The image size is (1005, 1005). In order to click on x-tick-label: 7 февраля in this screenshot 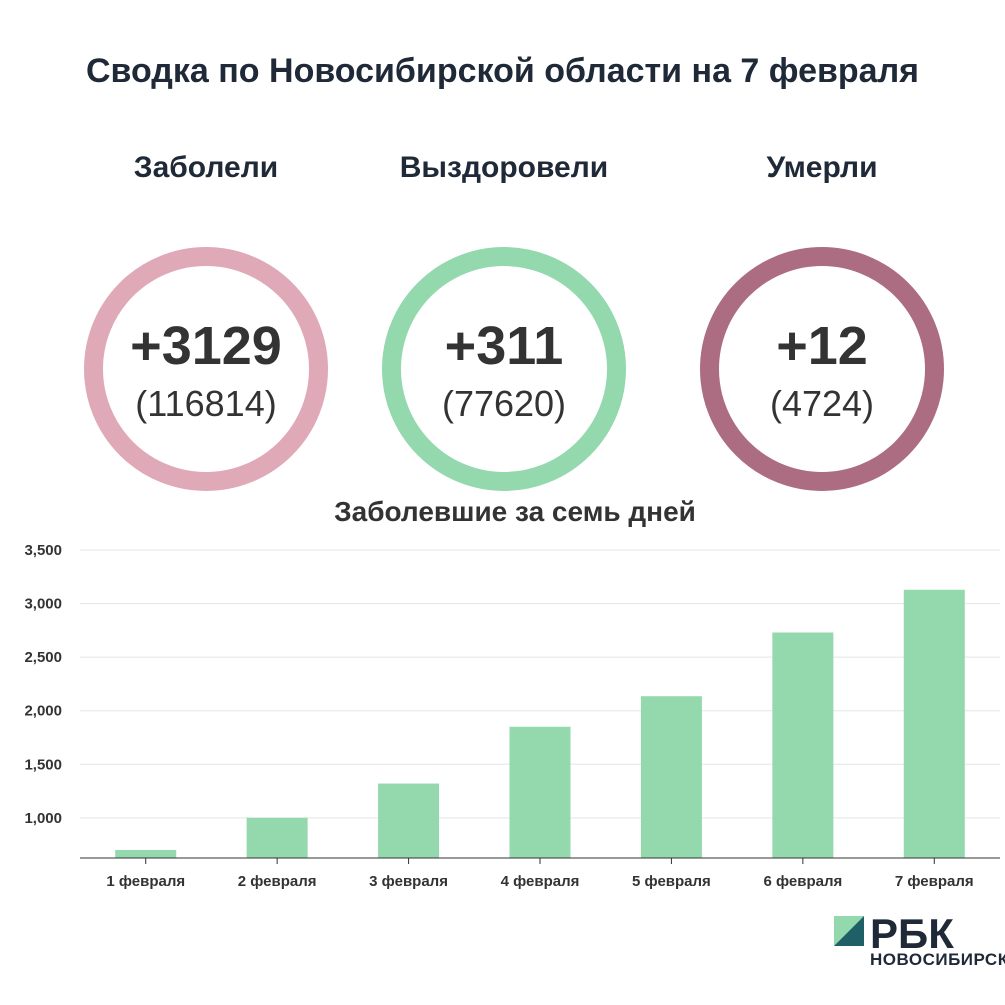, I will do `click(934, 881)`.